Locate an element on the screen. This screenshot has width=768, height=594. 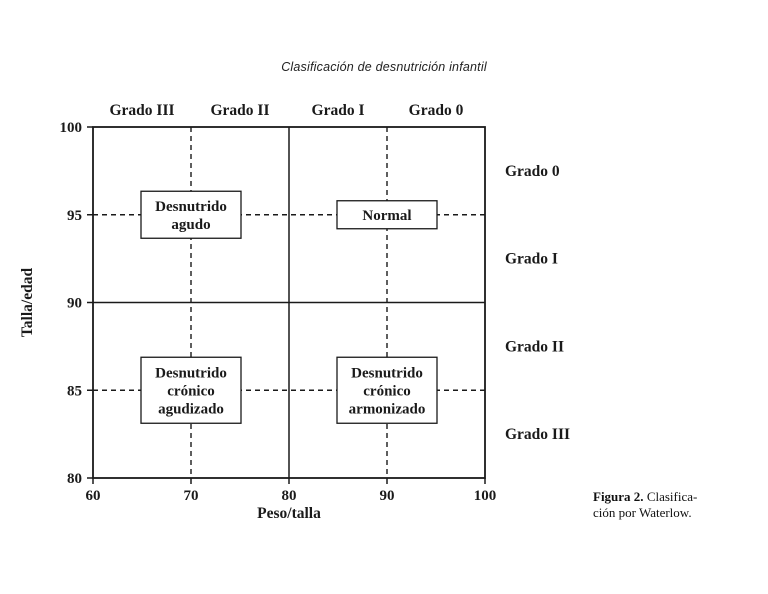
y-axis-title: Talla/edad is located at coordinates (27, 303).